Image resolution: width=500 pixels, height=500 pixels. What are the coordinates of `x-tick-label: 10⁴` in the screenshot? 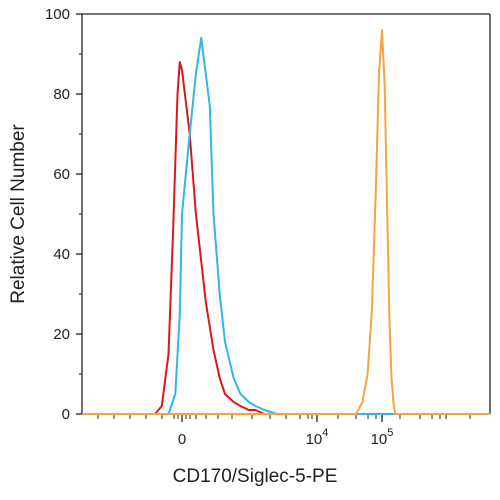 It's located at (317, 437).